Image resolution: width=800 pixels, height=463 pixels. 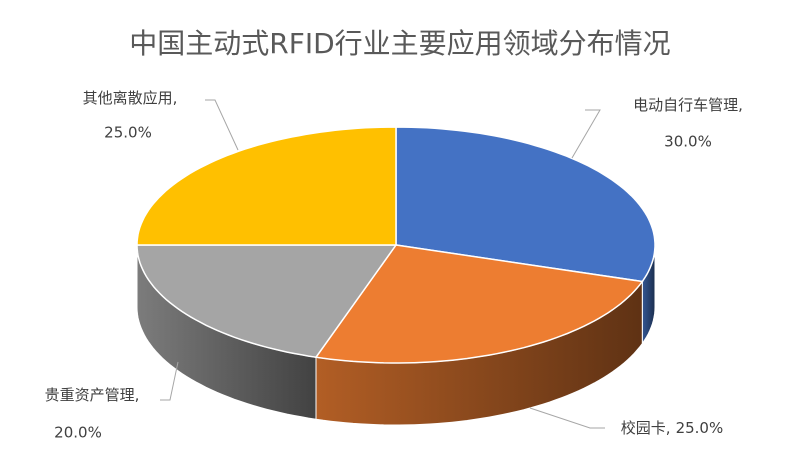 I want to click on value-label: 30.0%, so click(x=688, y=142).